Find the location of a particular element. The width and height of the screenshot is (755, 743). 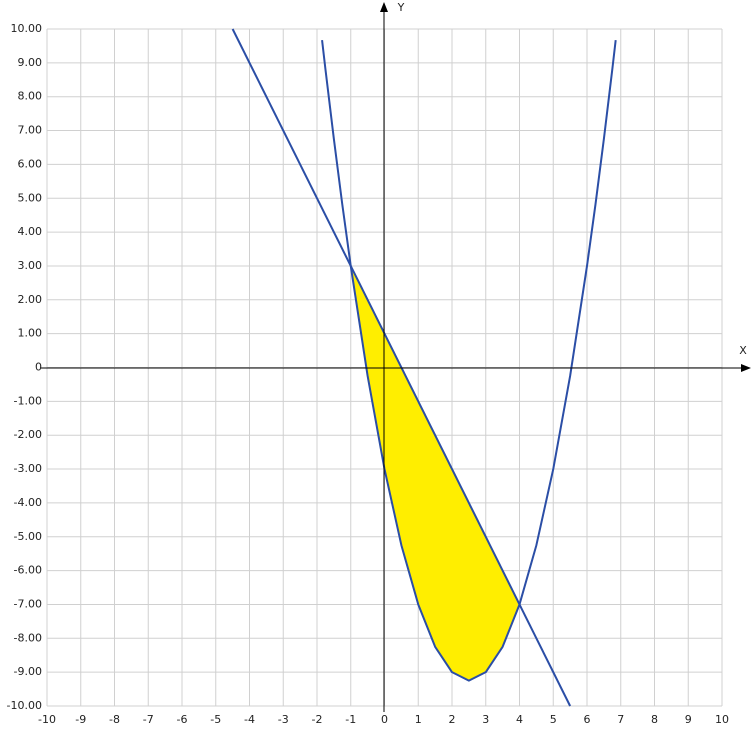

y-tick-label: -10.00 is located at coordinates (24, 705).